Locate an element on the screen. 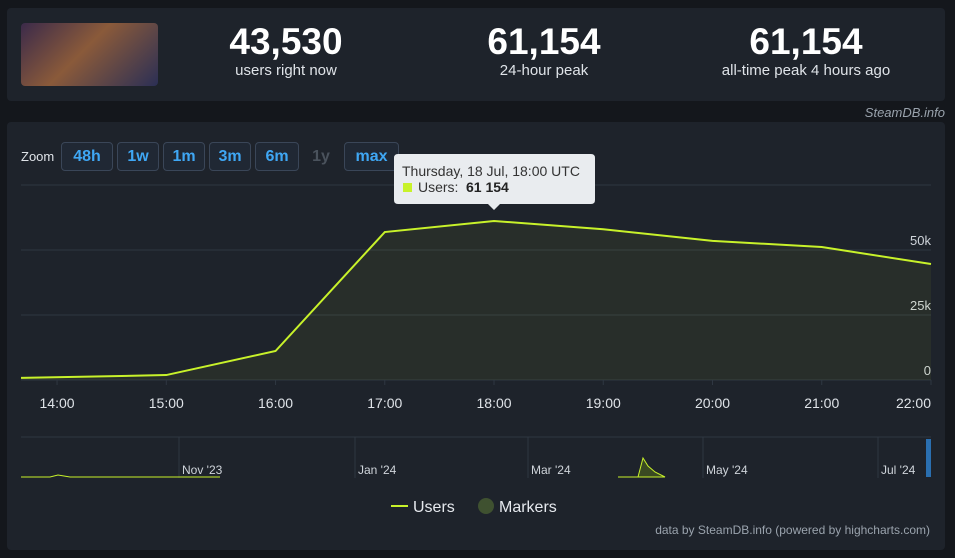 This screenshot has width=955, height=558. zoom-button: 3m is located at coordinates (230, 156).